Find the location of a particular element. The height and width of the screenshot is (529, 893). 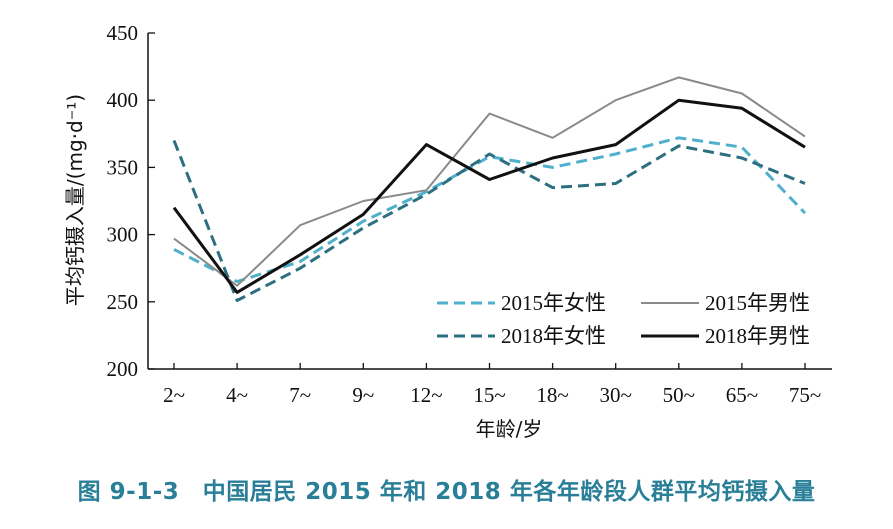

y-tick-label: 400 is located at coordinates (123, 100).